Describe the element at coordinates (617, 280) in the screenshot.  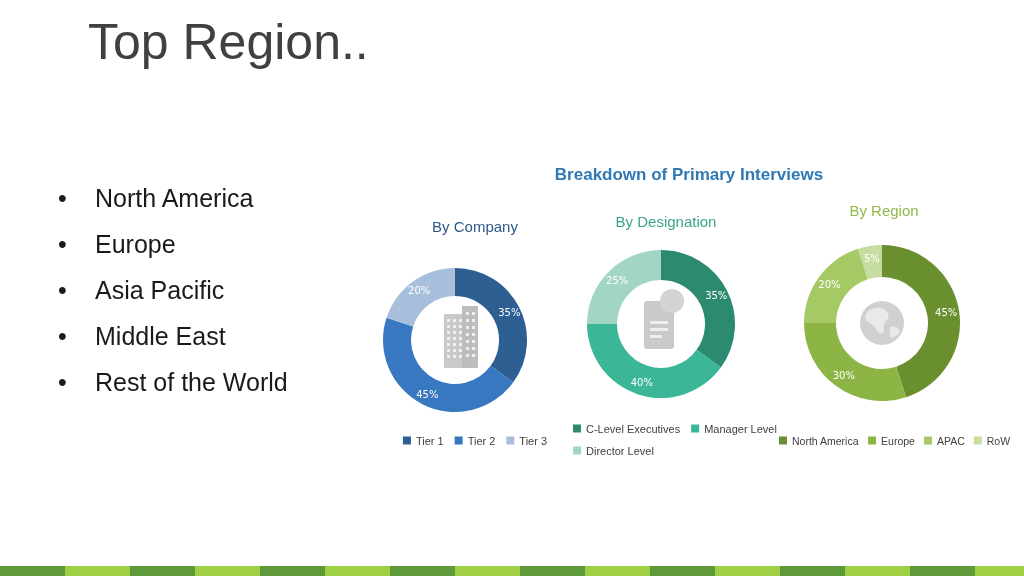
I see `data-label: 25%` at that location.